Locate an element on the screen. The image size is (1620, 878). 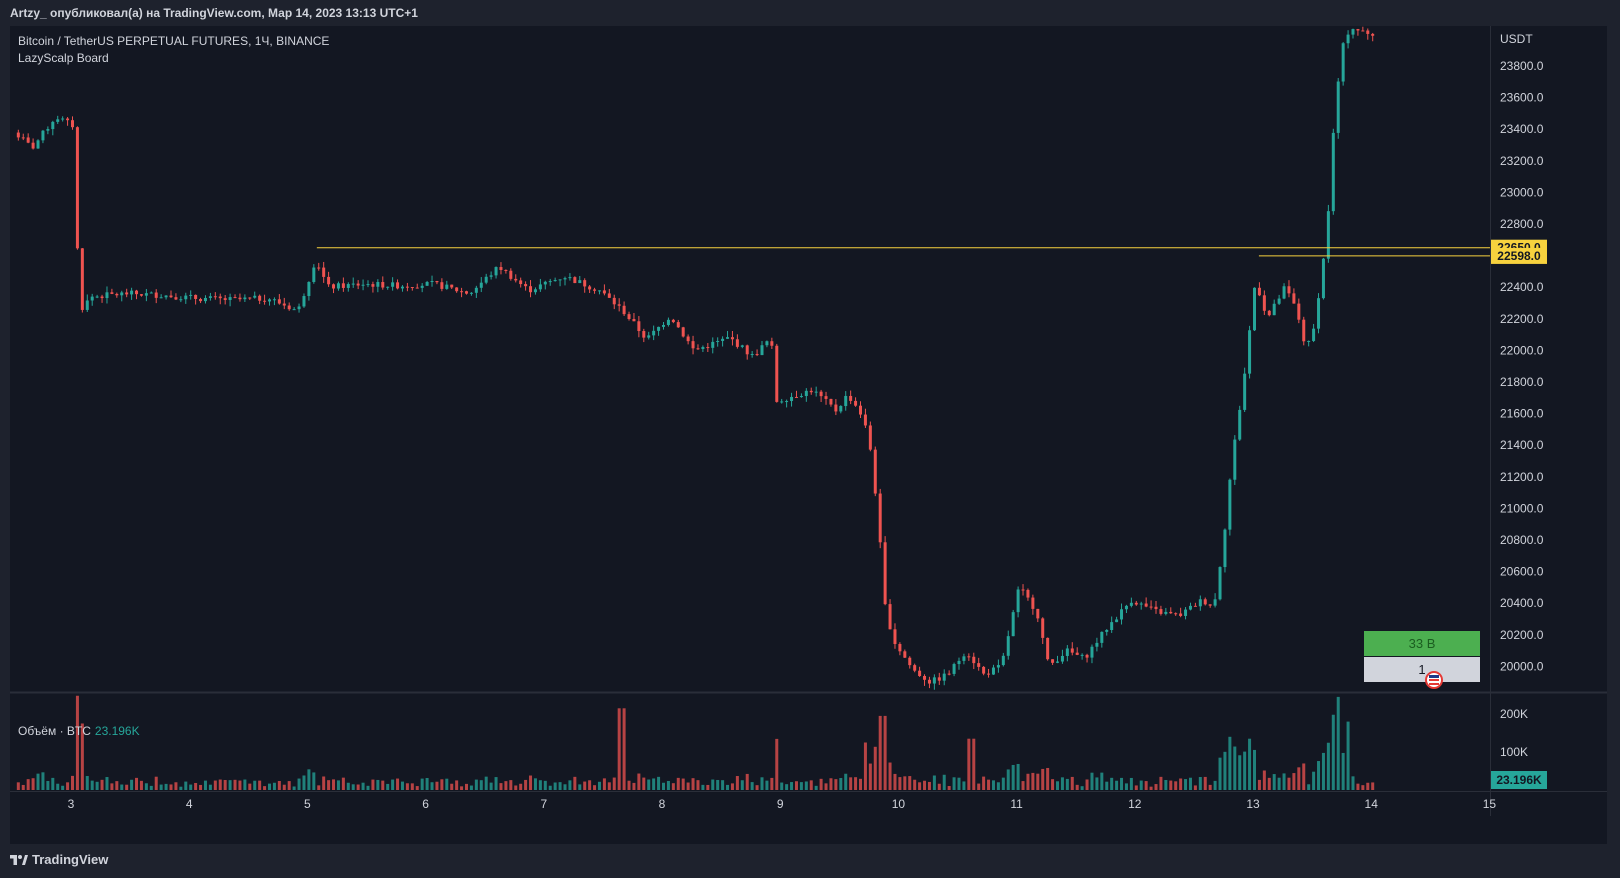
price-tick-label: 23600.0 is located at coordinates (1522, 98).